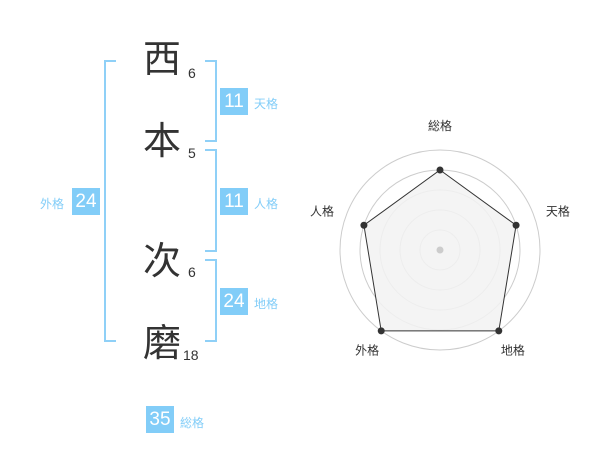 This screenshot has height=470, width=600. What do you see at coordinates (192, 272) in the screenshot?
I see `stroke-count-3: 6` at bounding box center [192, 272].